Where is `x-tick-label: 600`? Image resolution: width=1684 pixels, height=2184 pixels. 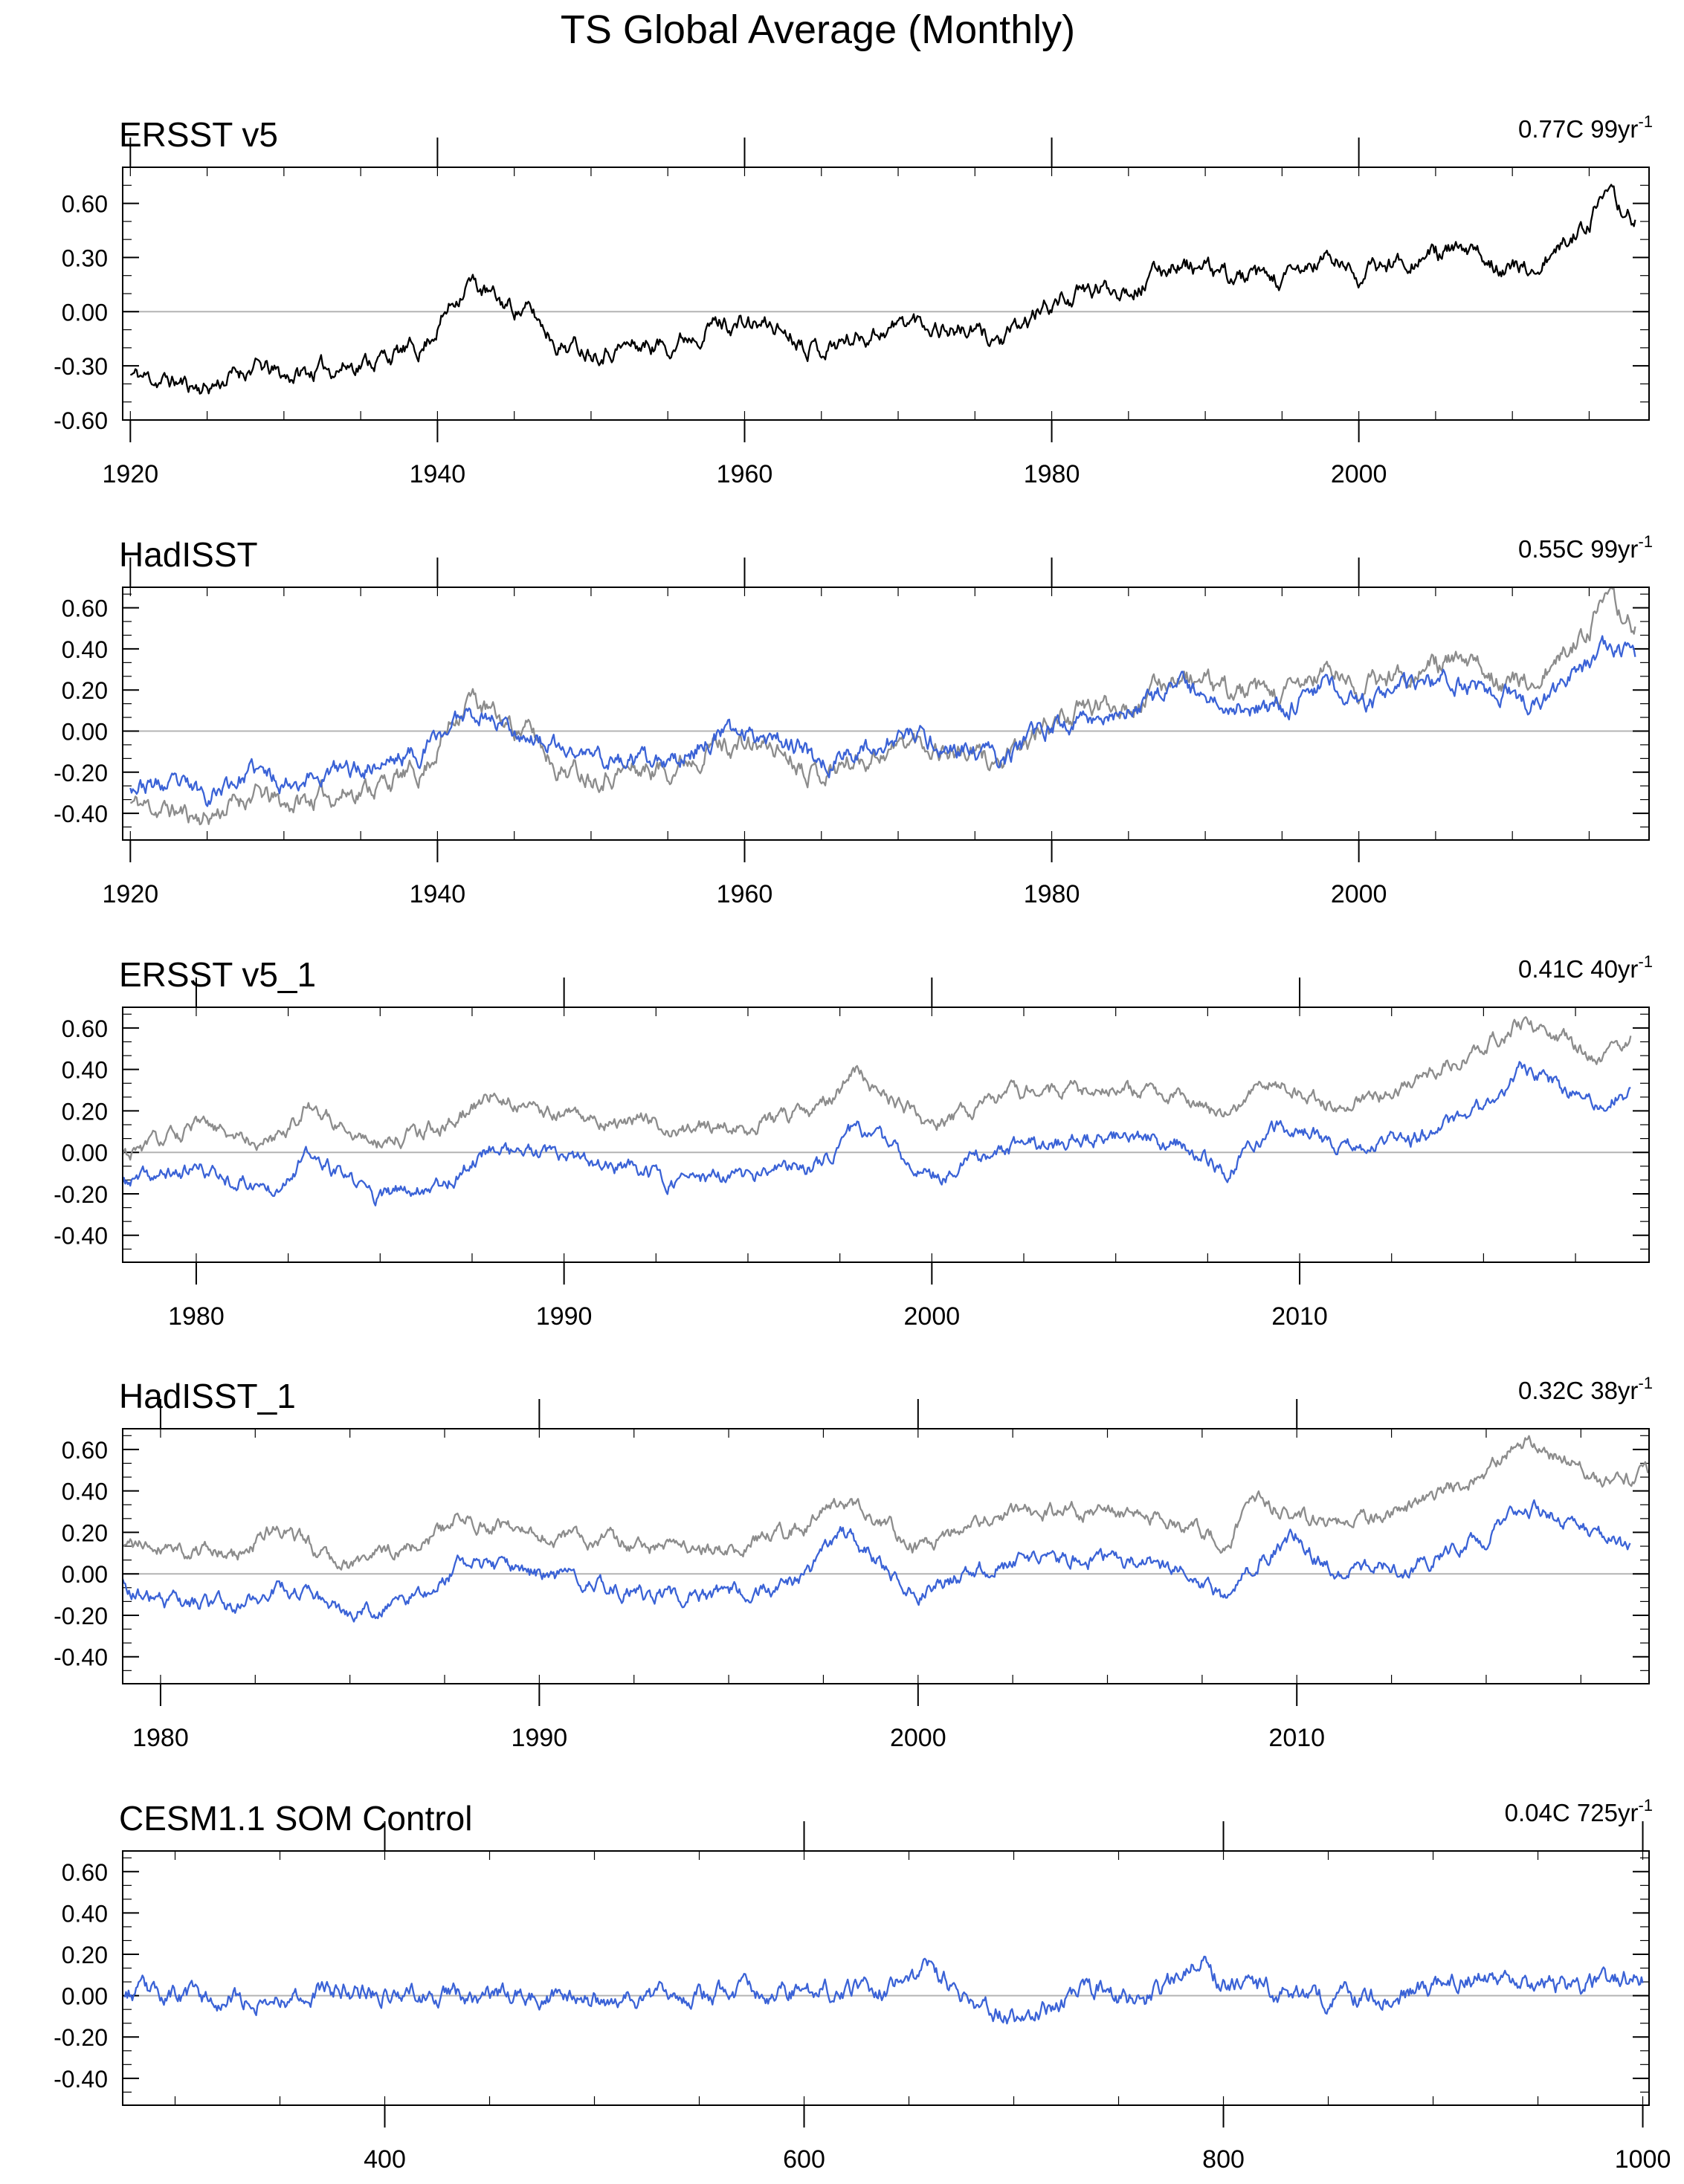 x-tick-label: 600 is located at coordinates (804, 2160).